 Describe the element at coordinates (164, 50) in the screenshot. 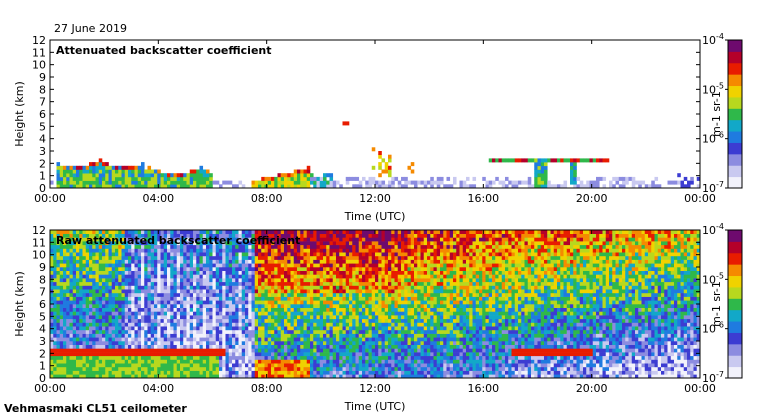

I see `panel-title: Attenuated backscatter coefficient` at that location.